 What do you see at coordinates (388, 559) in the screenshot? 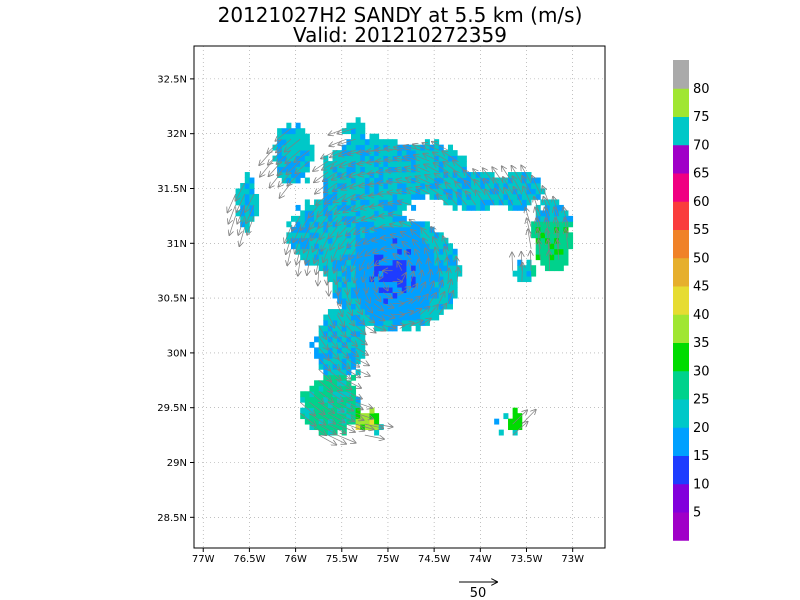
I see `x-tick-label: 75W` at bounding box center [388, 559].